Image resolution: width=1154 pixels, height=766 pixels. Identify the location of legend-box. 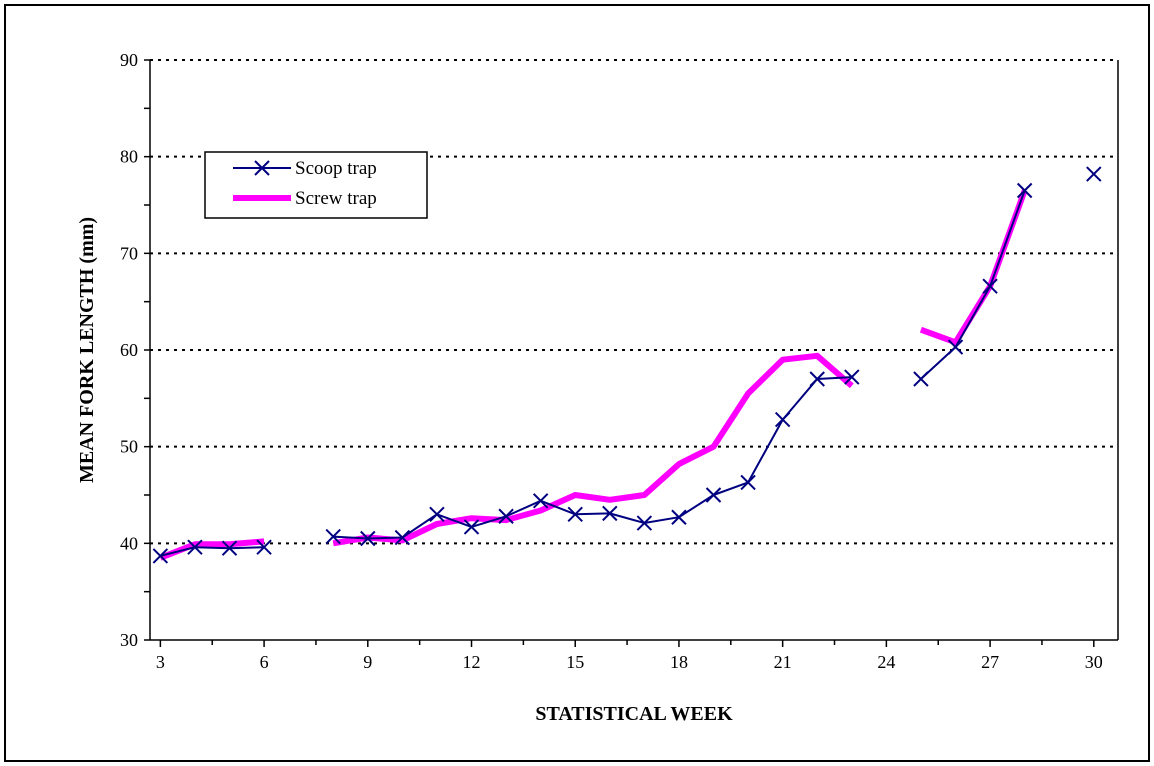
(316, 185).